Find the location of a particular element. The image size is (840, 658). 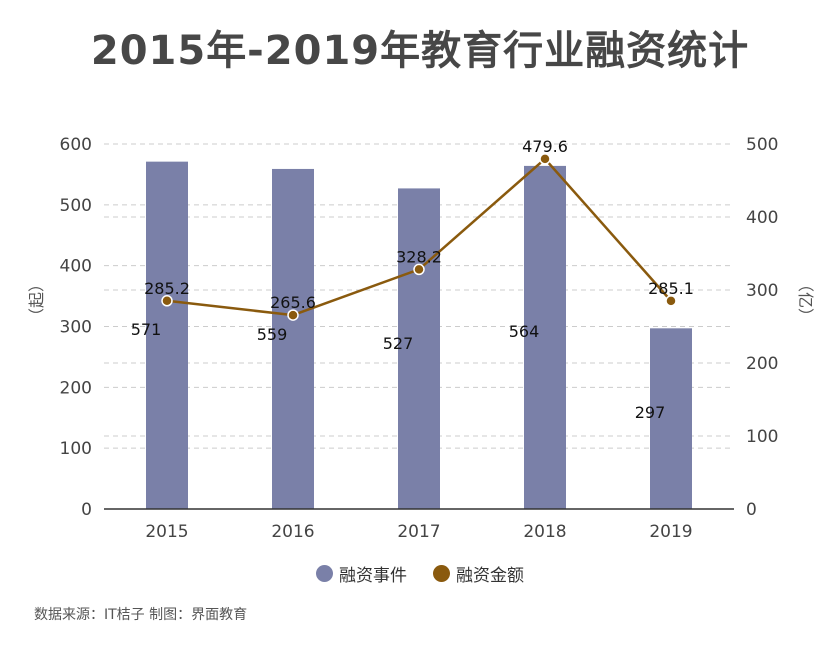

left-axis-title: （起） is located at coordinates (36, 300).